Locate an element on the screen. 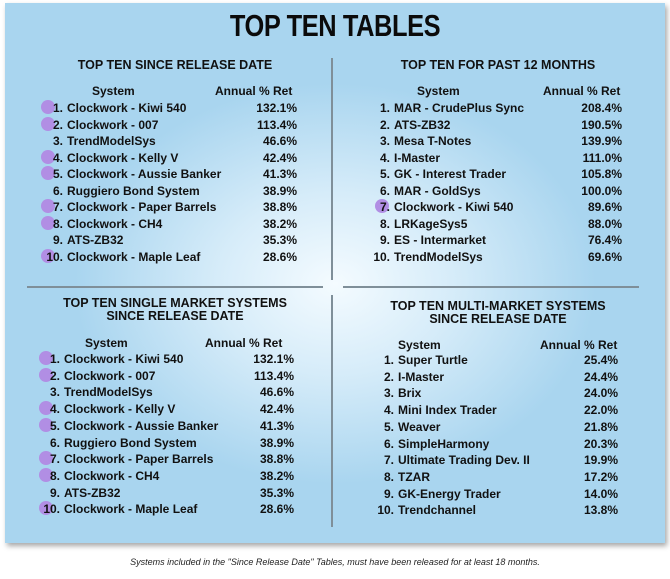  table-row: 7. Clockwork - Paper Barrels 38.8% is located at coordinates (175, 207).